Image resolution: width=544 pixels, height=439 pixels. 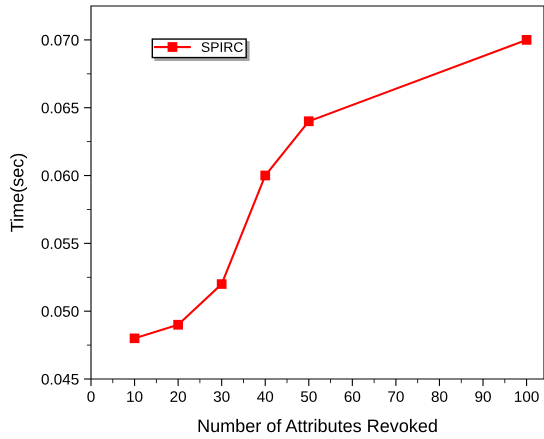 What do you see at coordinates (19, 193) in the screenshot?
I see `y-axis-title: Time(sec)` at bounding box center [19, 193].